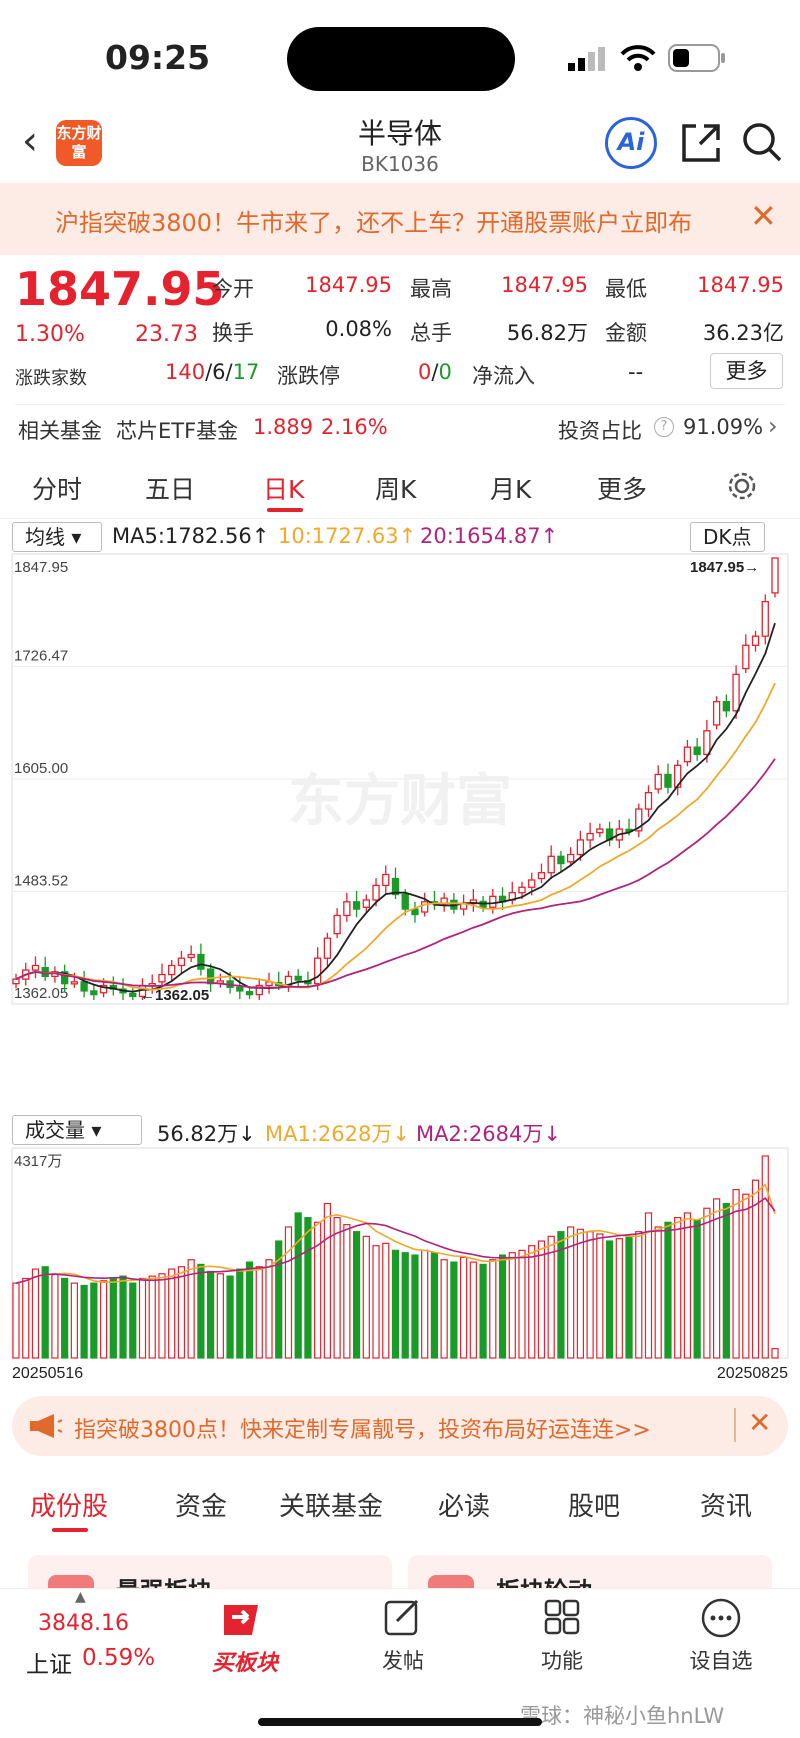  Describe the element at coordinates (752, 1373) in the screenshot. I see `x-end-label: 20250825` at that location.